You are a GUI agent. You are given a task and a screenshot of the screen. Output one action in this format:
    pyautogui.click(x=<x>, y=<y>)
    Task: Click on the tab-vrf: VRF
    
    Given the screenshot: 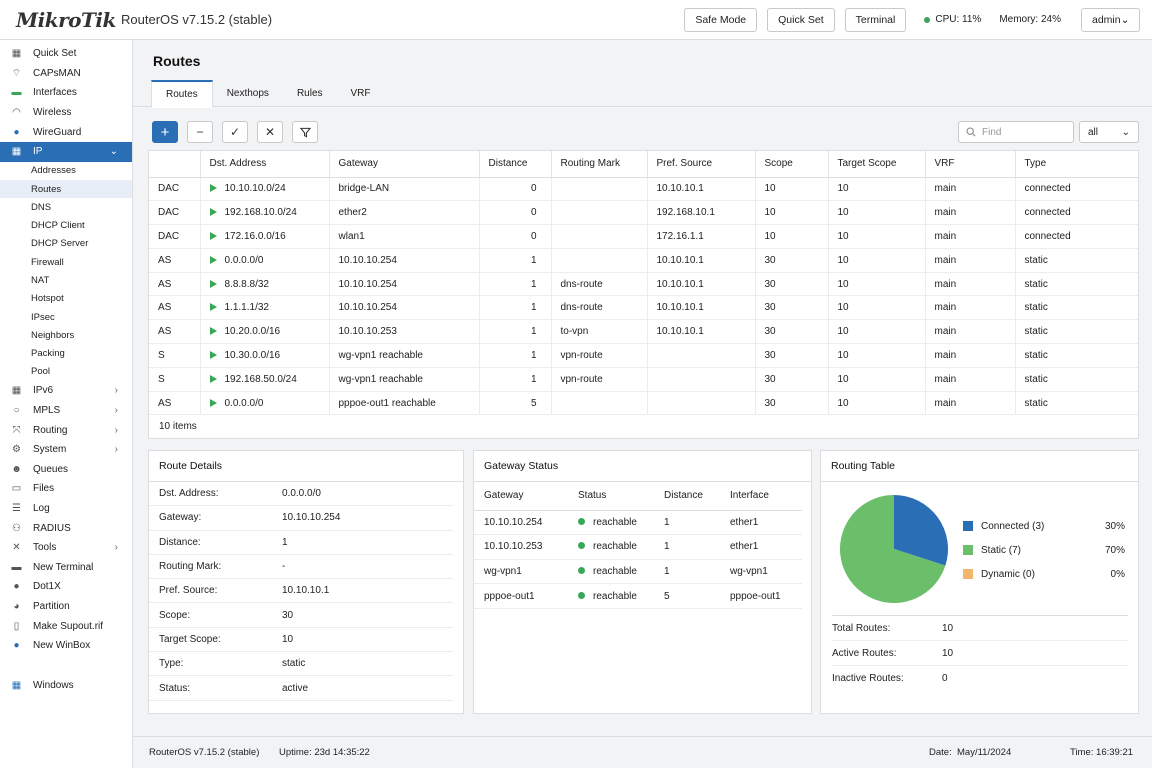 What is the action you would take?
    pyautogui.click(x=360, y=93)
    